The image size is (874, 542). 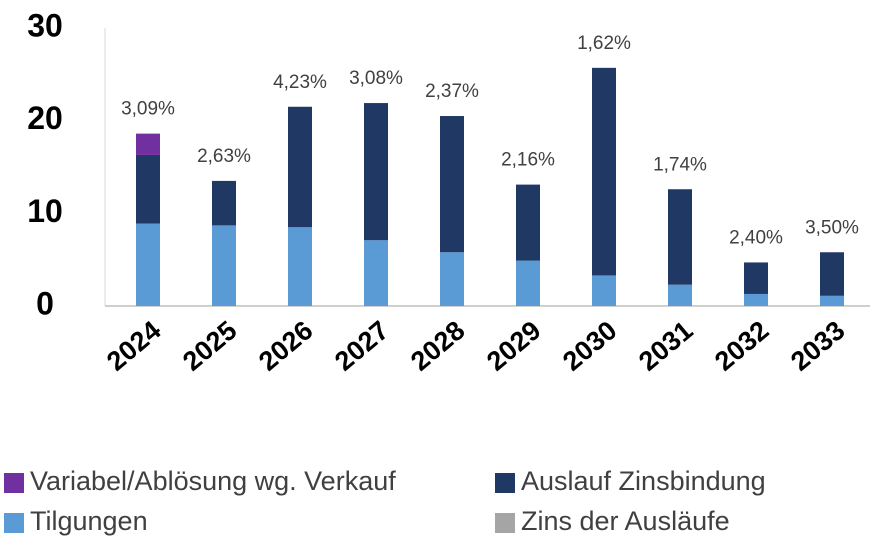 What do you see at coordinates (45, 211) in the screenshot?
I see `y-tick-label: 10` at bounding box center [45, 211].